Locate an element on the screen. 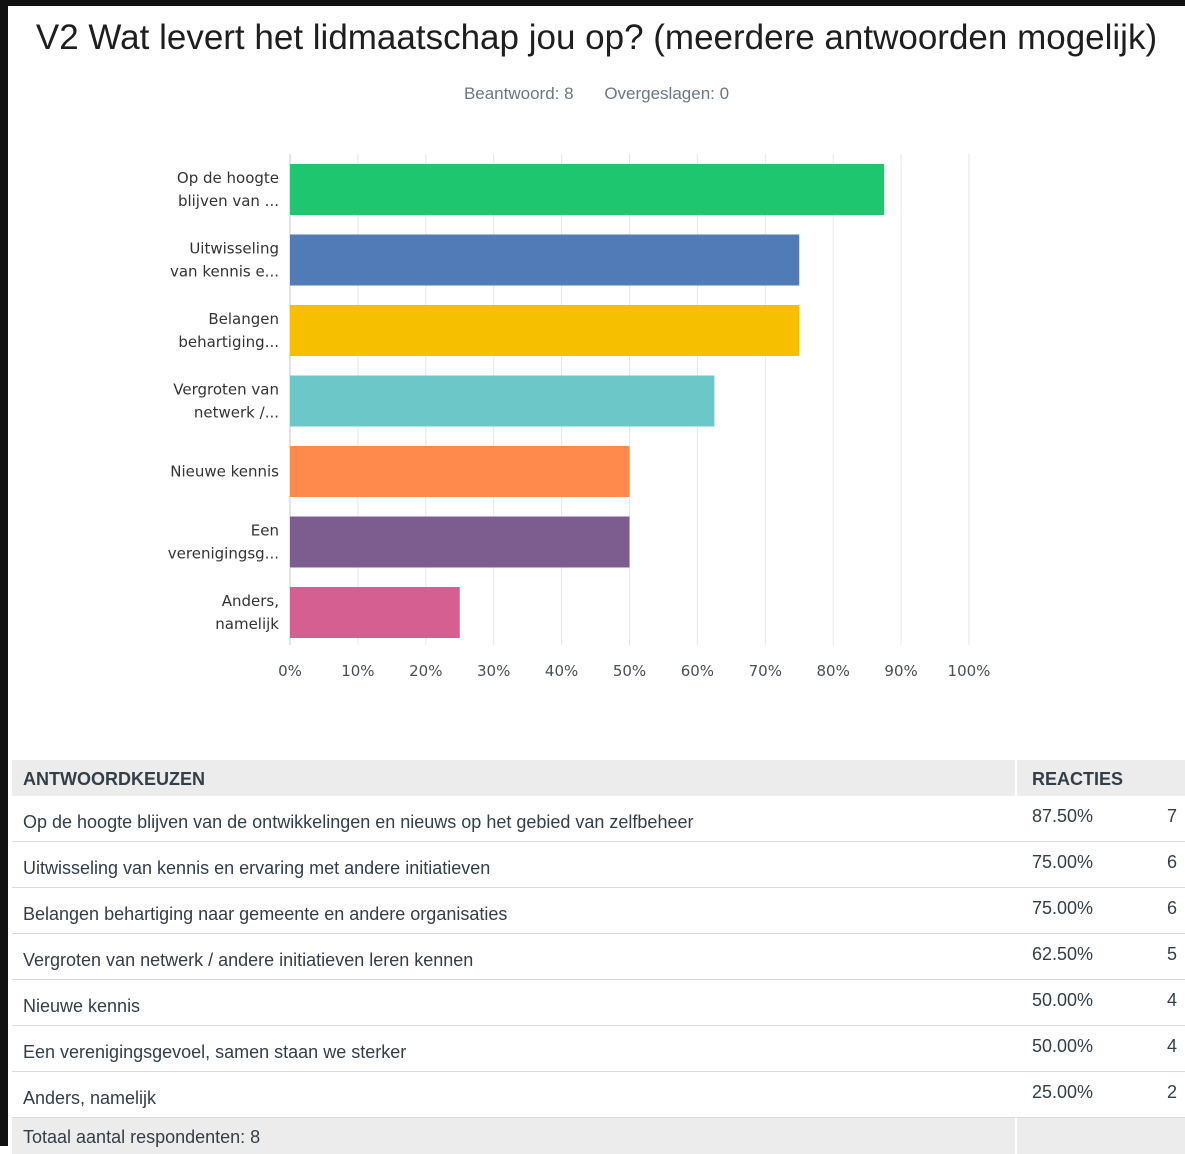  x-tick-label: 80% is located at coordinates (833, 671).